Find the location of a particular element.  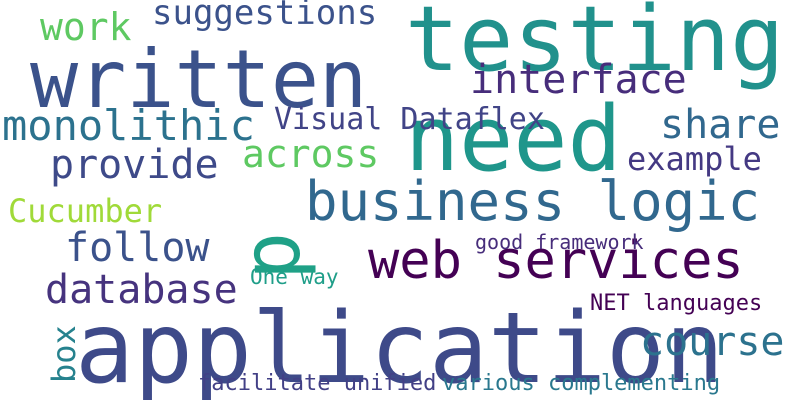

word-various-complementing: various complementing is located at coordinates (581, 383).